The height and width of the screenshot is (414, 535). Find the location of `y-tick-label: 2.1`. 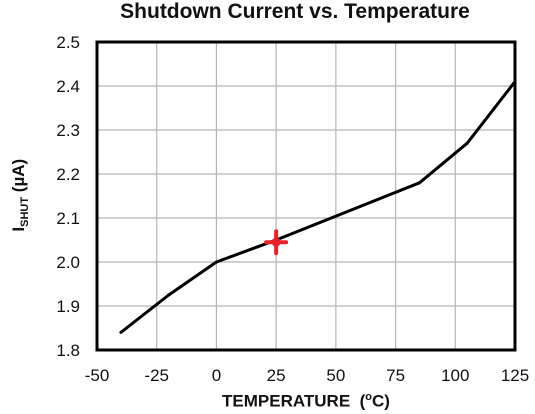

y-tick-label: 2.1 is located at coordinates (68, 218).